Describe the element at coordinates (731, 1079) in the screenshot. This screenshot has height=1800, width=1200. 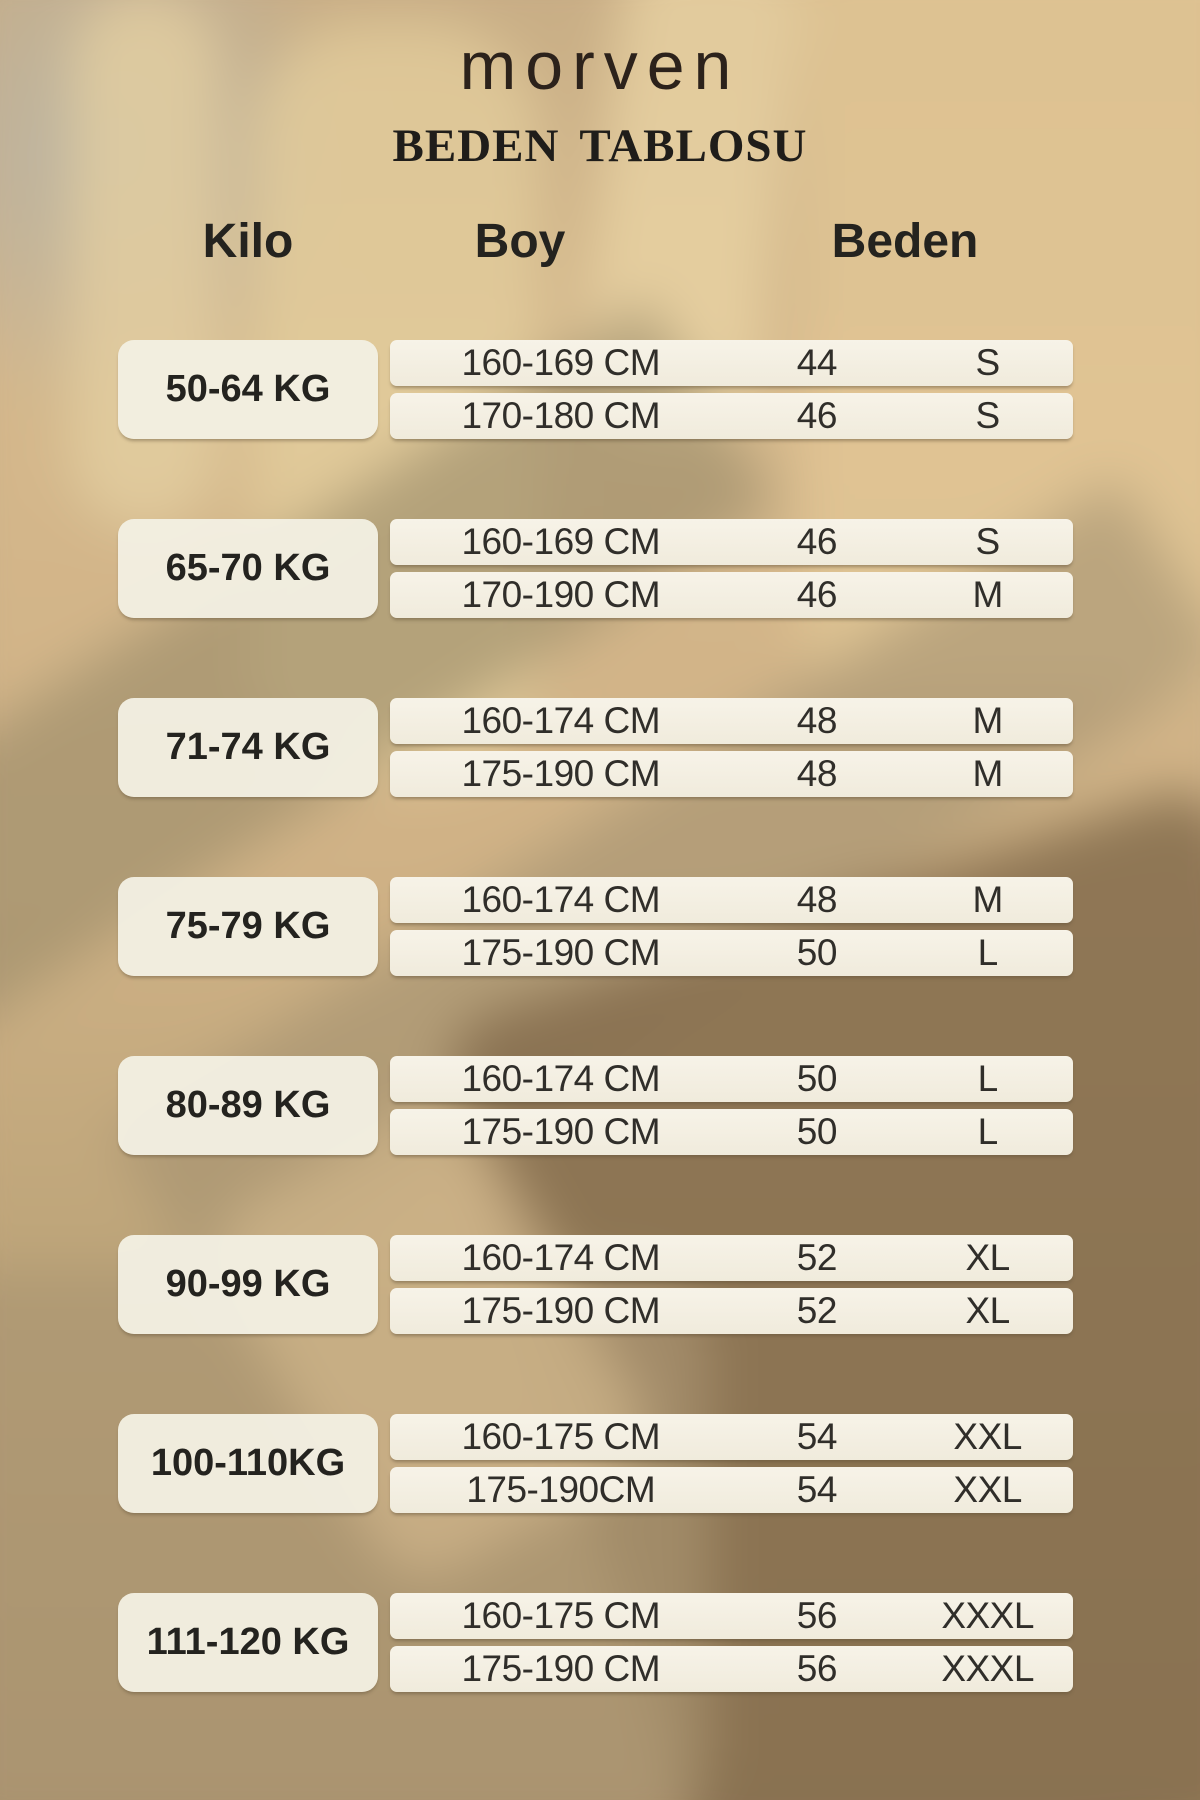
I see `size-row: 160-174 CM 50 L` at that location.